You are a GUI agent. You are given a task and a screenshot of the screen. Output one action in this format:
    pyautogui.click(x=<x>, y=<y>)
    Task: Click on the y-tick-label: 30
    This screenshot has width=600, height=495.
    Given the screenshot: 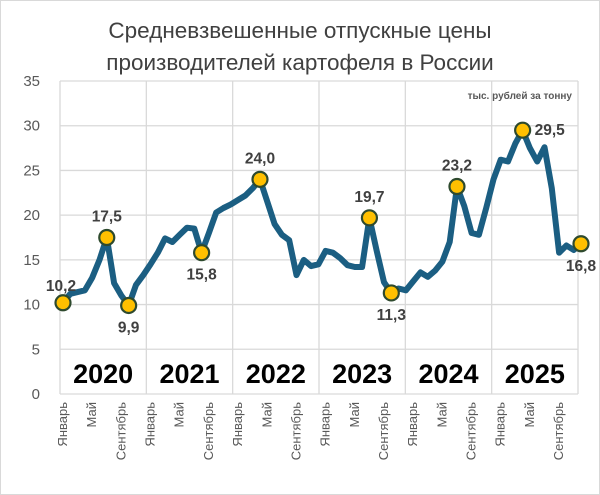 What is the action you would take?
    pyautogui.click(x=31, y=126)
    